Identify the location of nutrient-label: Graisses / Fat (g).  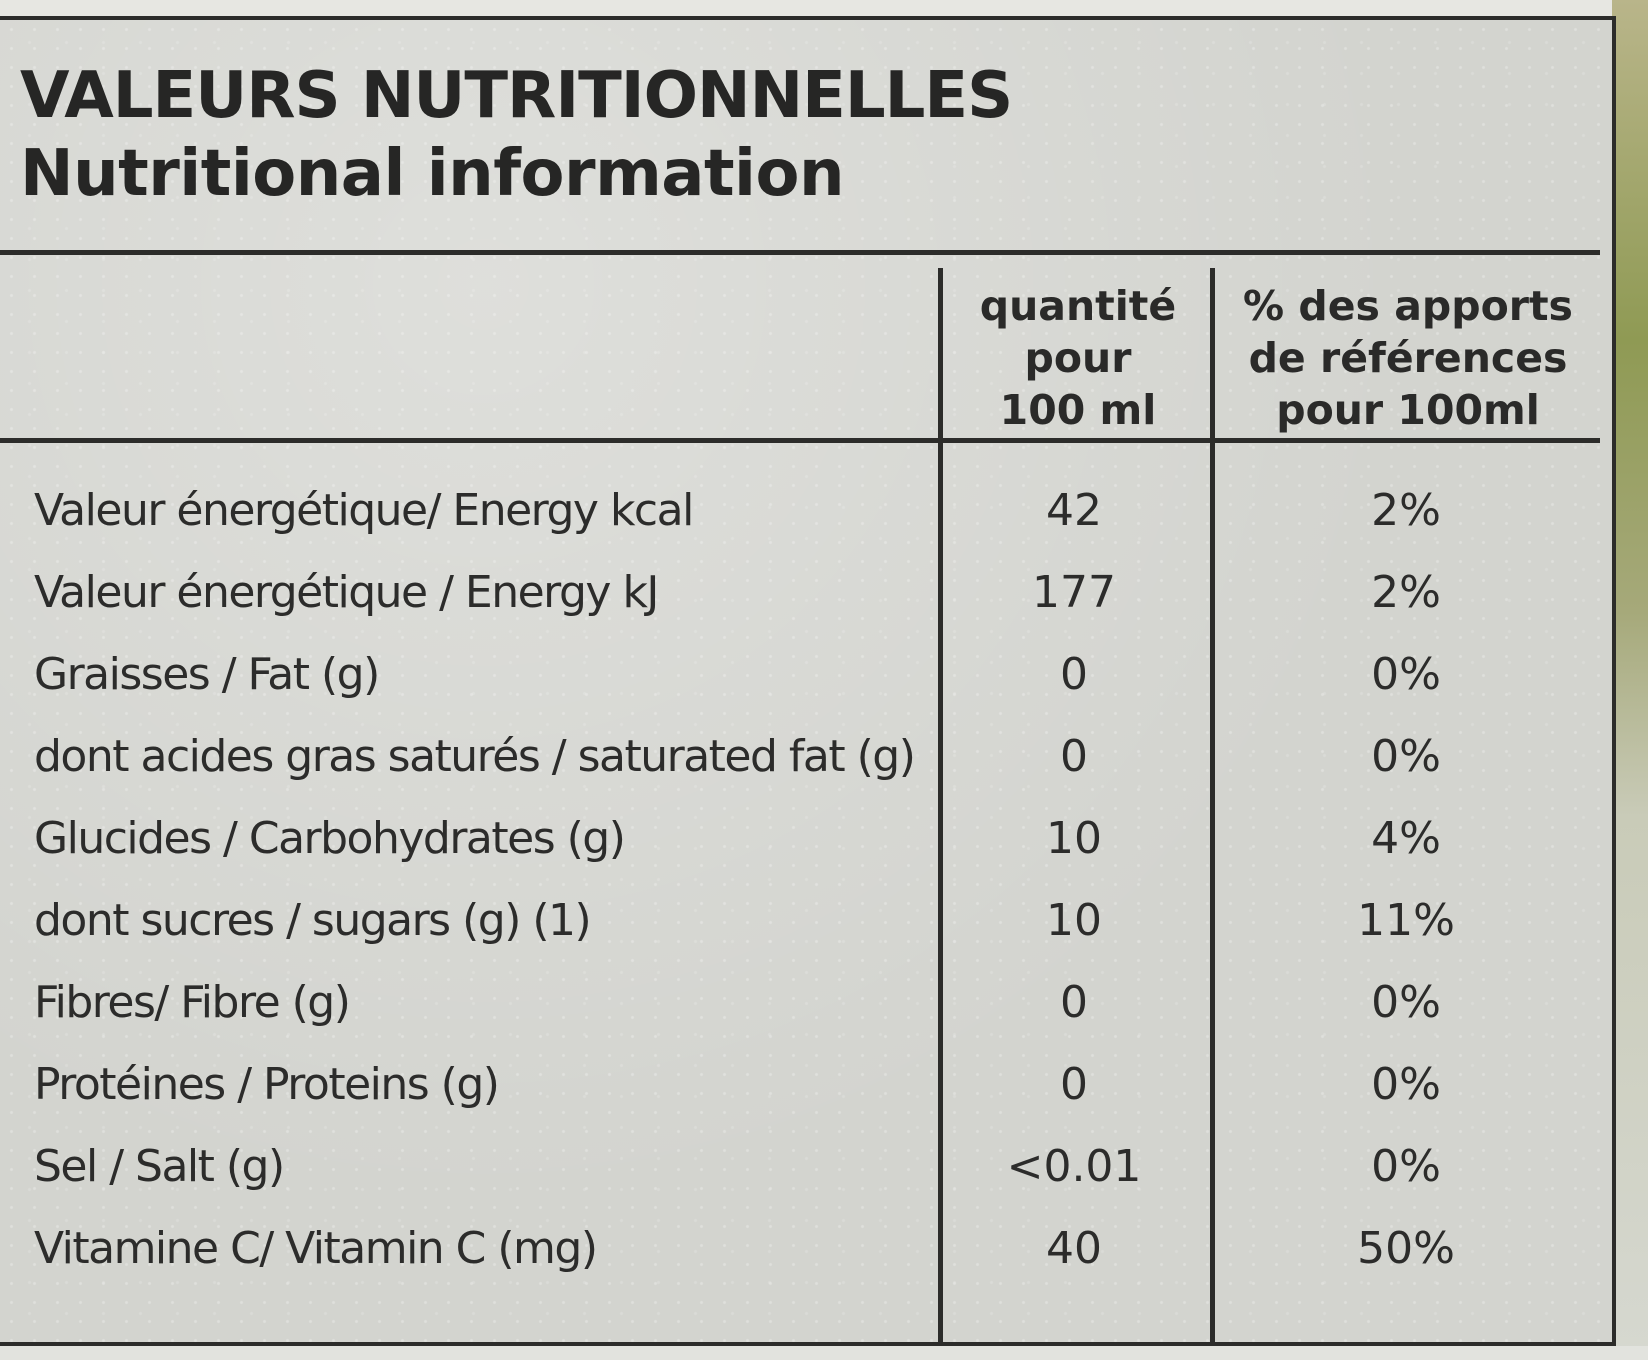
(207, 674).